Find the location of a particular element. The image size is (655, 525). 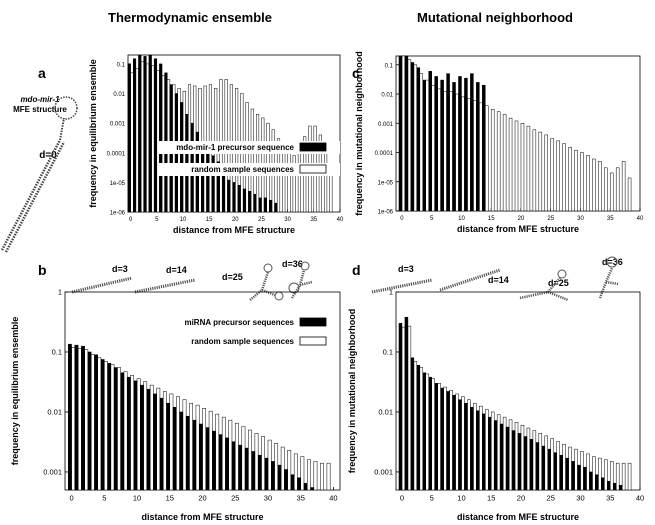

structure-d25-left-icon is located at coordinates (262, 286).